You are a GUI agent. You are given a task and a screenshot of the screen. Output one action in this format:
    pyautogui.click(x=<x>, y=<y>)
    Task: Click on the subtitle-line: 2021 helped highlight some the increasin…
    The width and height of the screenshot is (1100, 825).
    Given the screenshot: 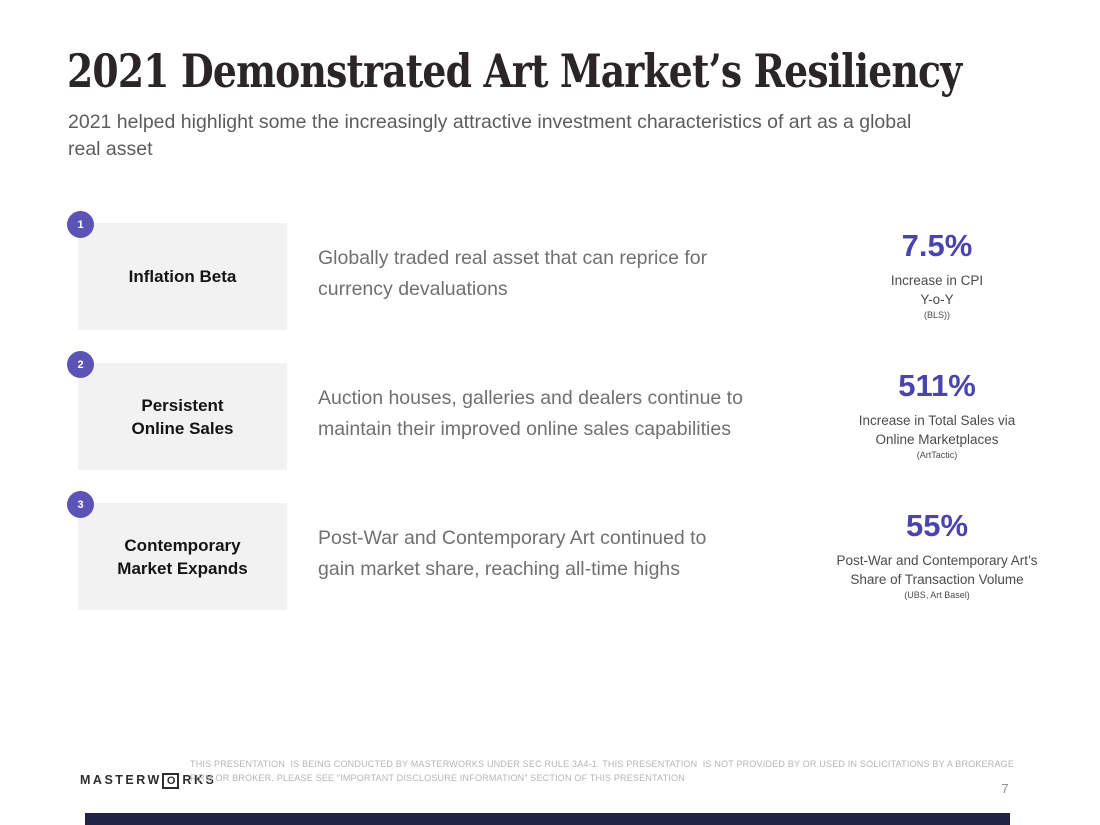 What is the action you would take?
    pyautogui.click(x=490, y=122)
    